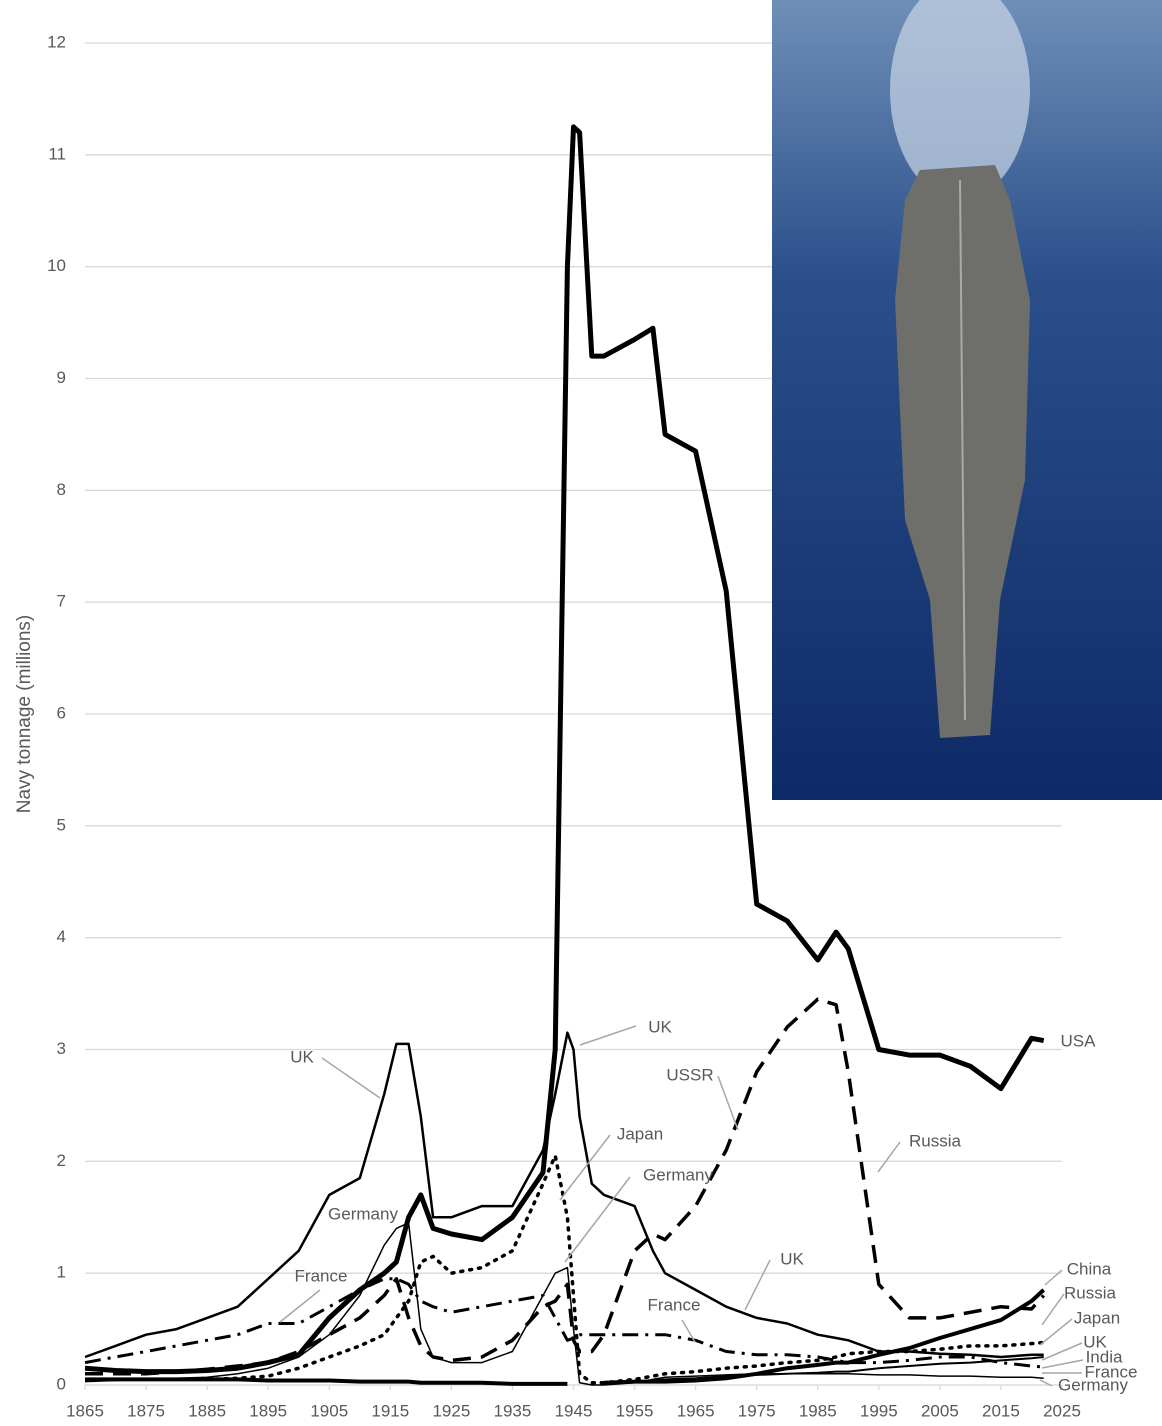  Describe the element at coordinates (879, 1410) in the screenshot. I see `x-tick-label: 1995` at that location.